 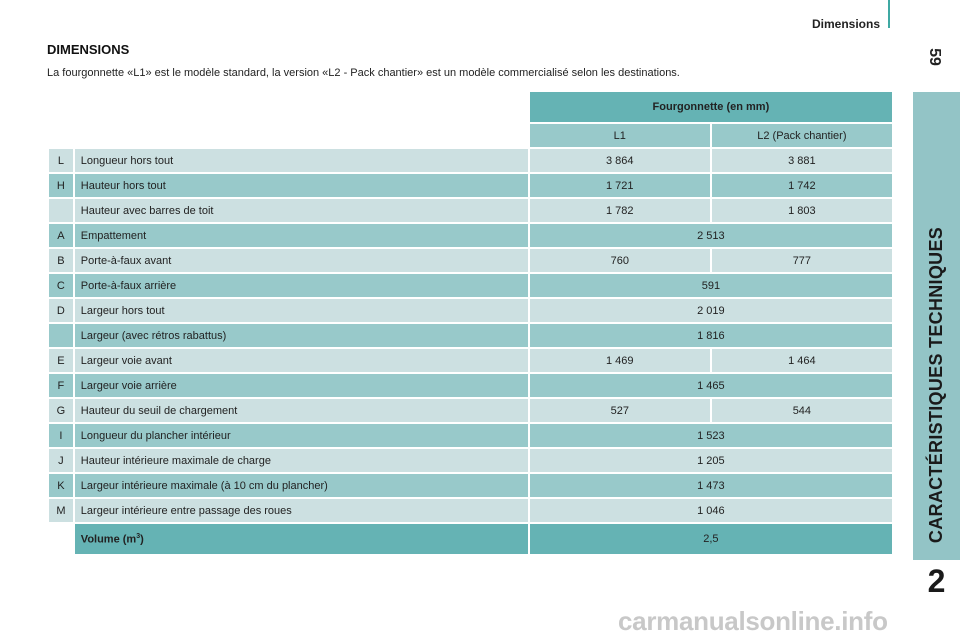 I want to click on volume-label: Volume (m3), so click(x=301, y=539).